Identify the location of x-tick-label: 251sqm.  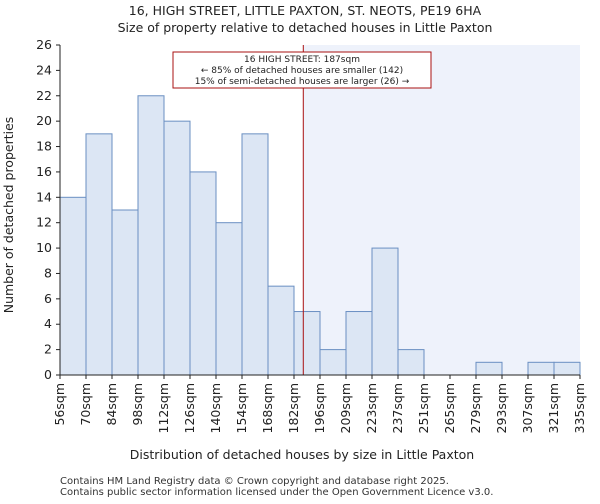
(423, 408).